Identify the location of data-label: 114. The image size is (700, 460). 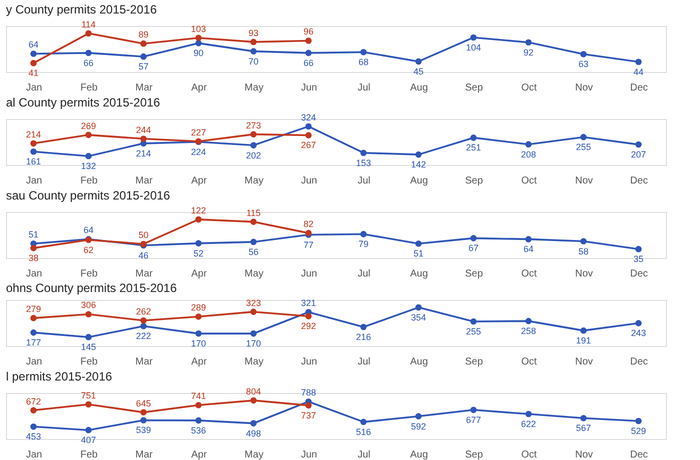
(88, 24).